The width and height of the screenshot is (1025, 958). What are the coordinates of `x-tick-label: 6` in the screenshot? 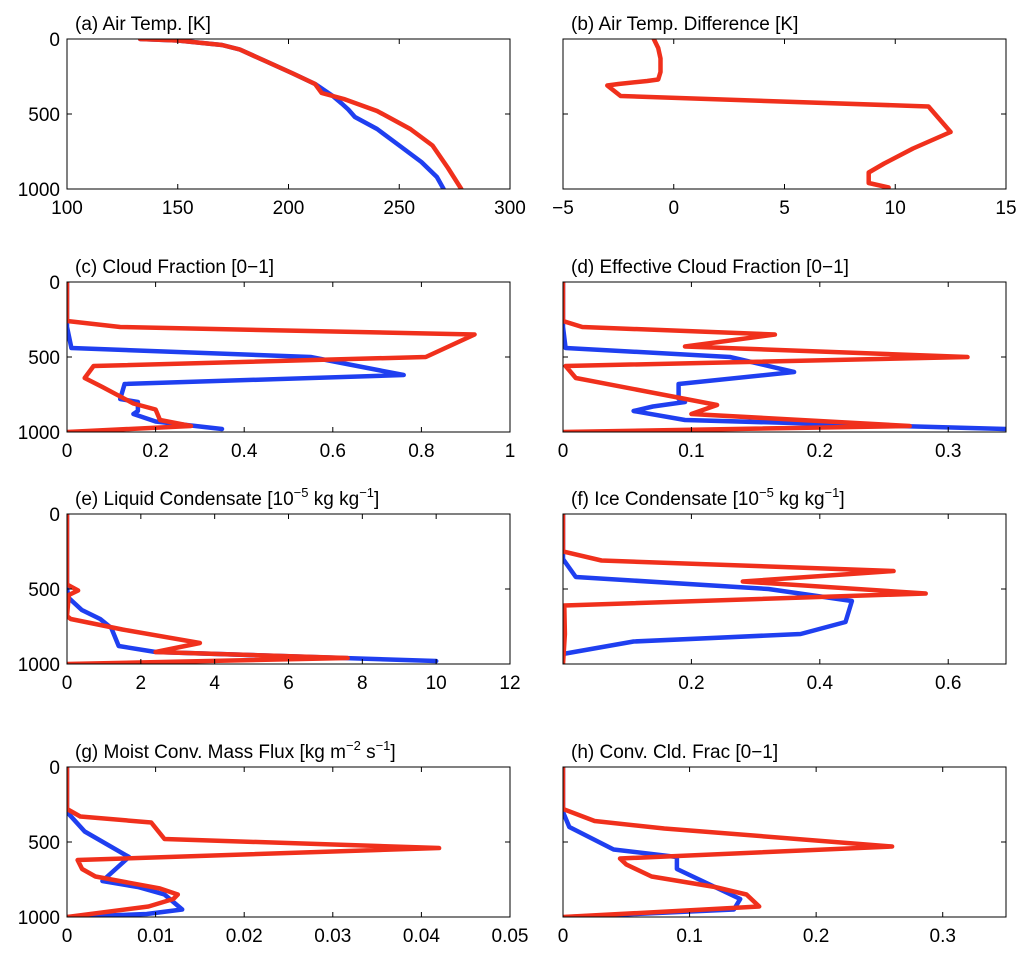 It's located at (288, 683).